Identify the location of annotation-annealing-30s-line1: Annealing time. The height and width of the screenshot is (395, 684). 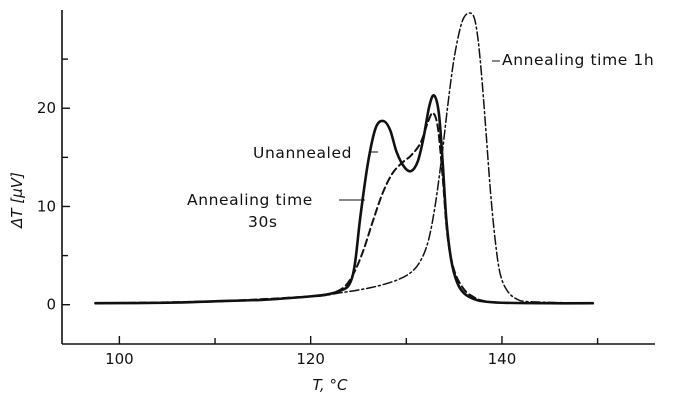
(250, 200).